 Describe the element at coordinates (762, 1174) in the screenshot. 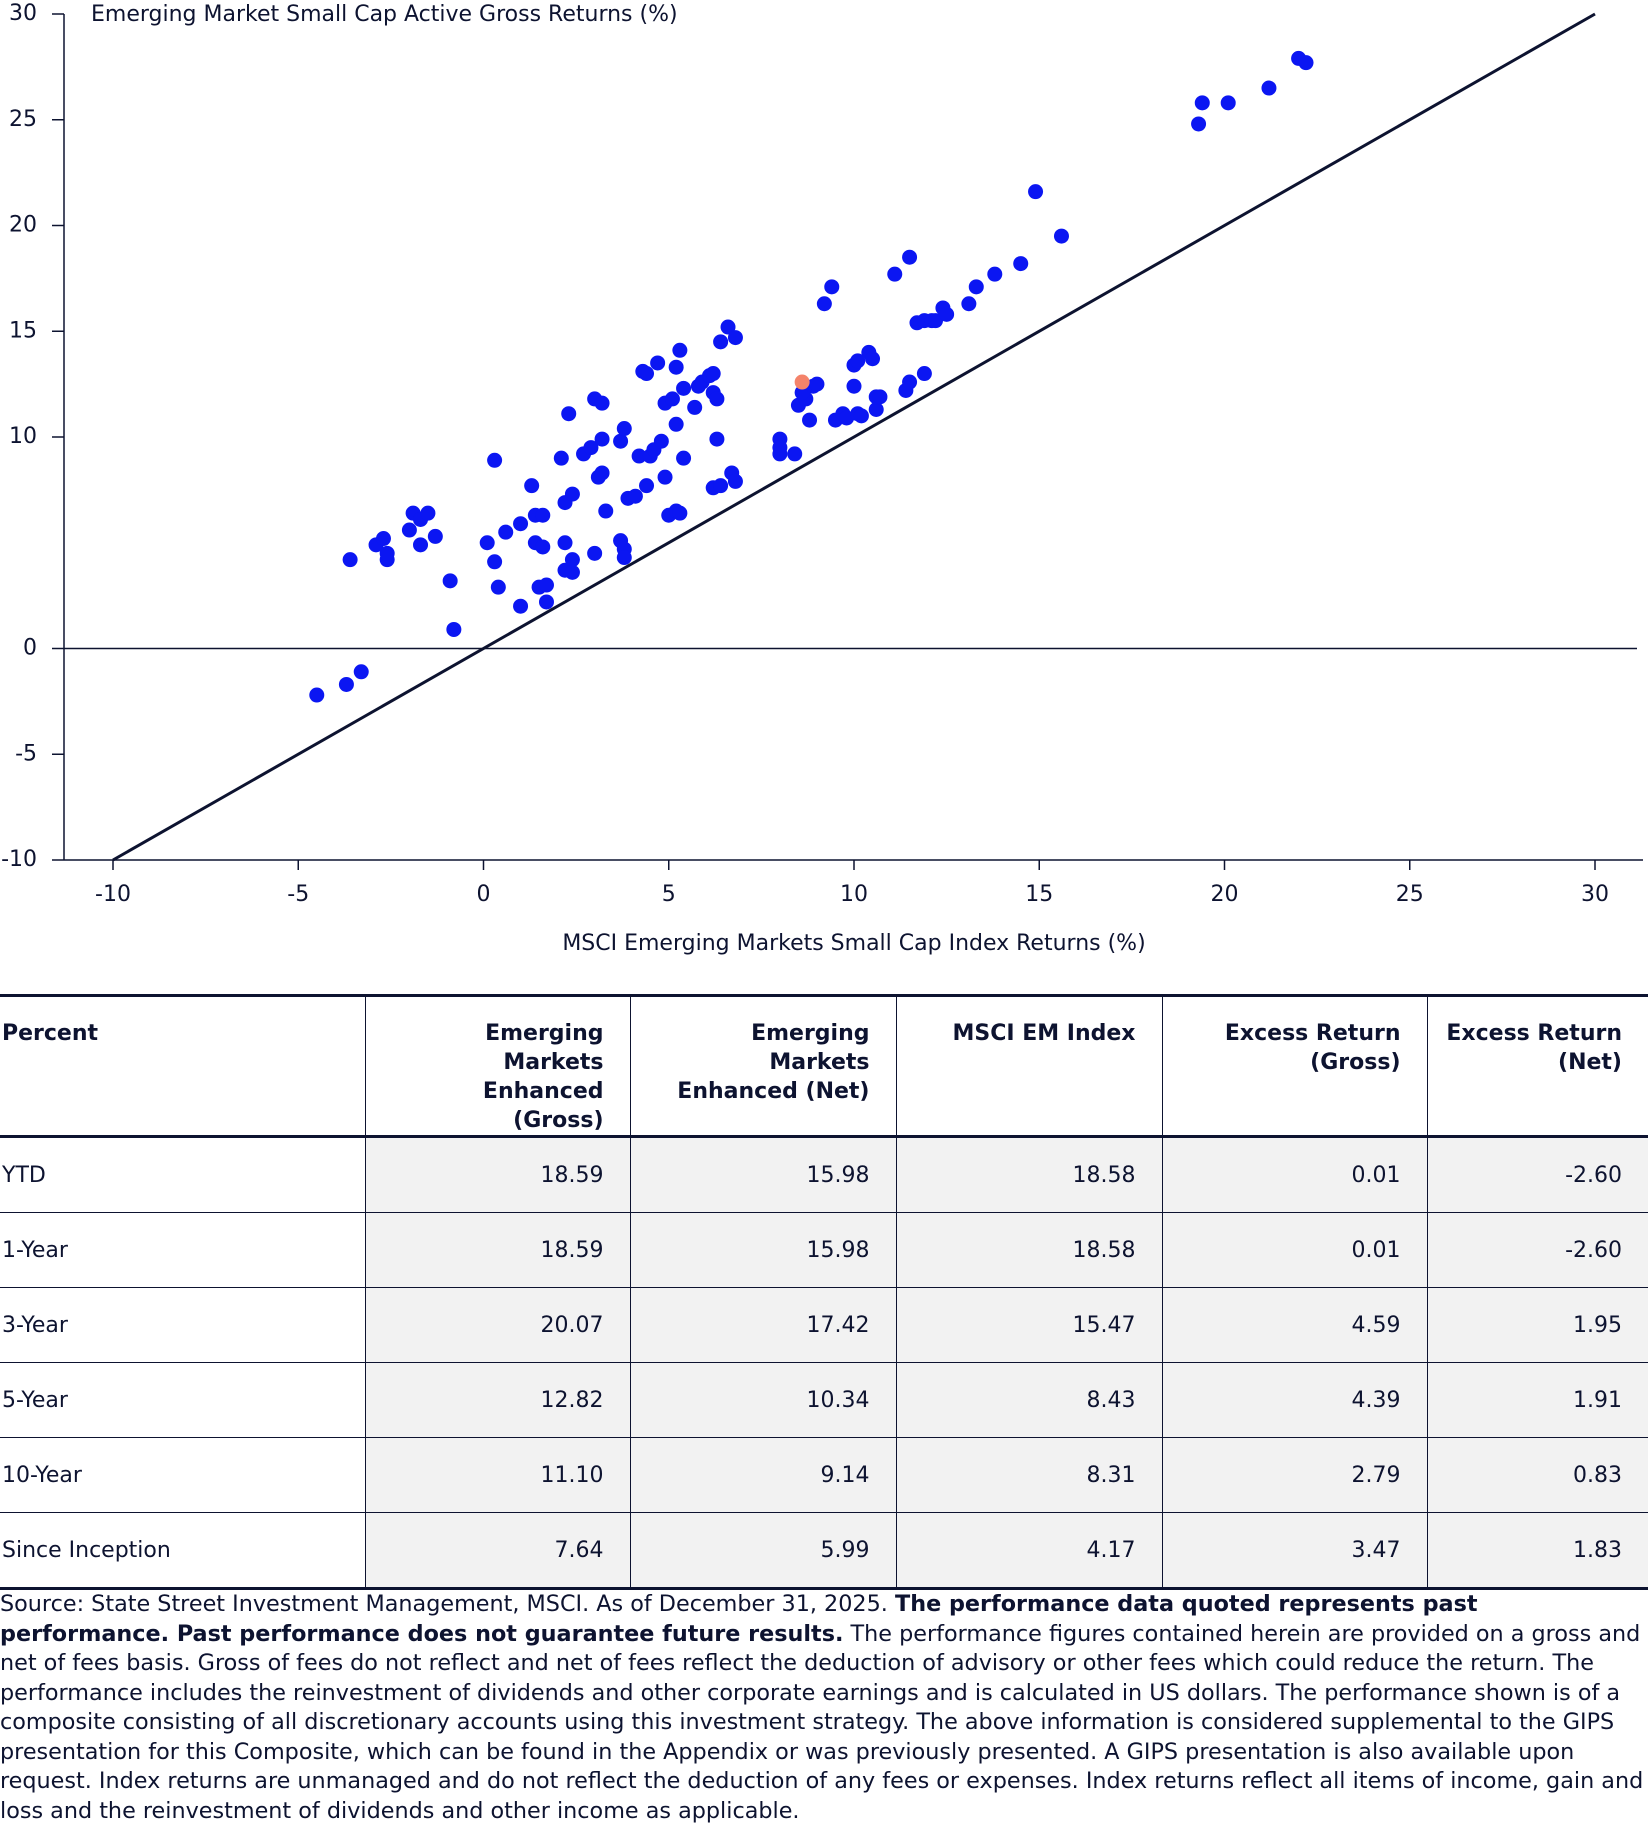

I see `table-cell: 15.98` at that location.